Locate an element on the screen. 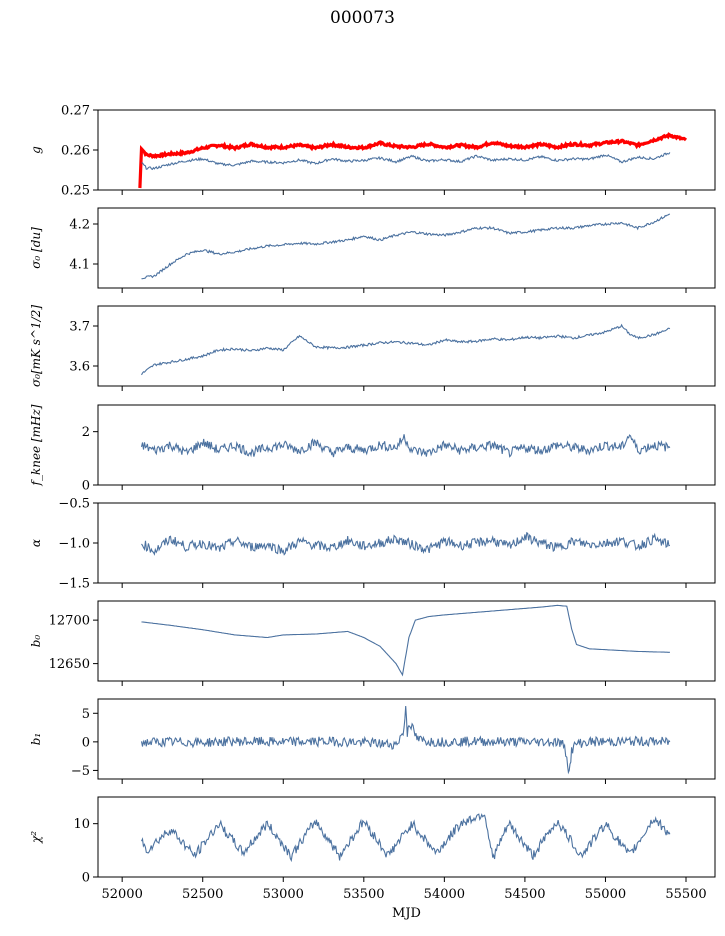  y-tick-label: 10 is located at coordinates (81, 824).